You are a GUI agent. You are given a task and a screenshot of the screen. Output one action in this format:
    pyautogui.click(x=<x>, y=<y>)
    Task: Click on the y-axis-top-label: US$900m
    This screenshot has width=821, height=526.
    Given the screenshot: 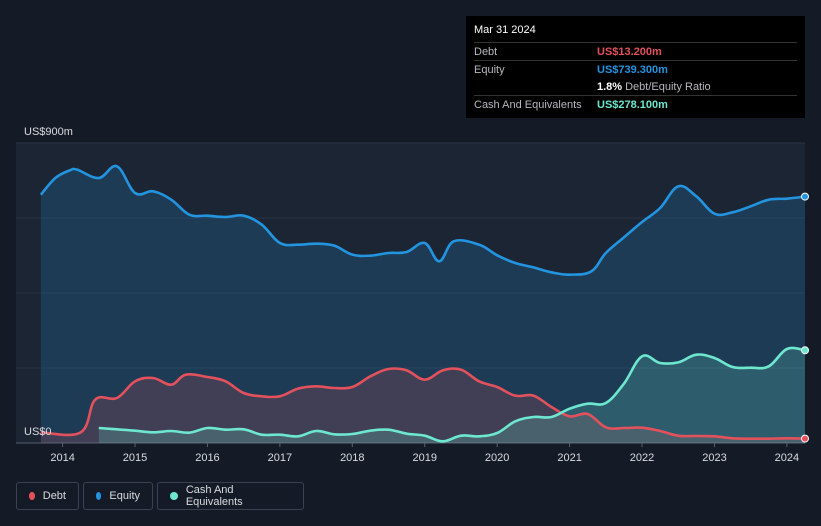 What is the action you would take?
    pyautogui.click(x=48, y=132)
    